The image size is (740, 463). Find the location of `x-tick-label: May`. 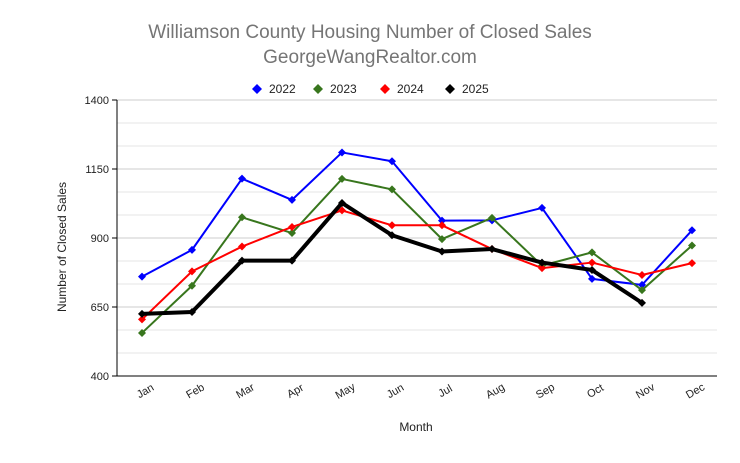

x-tick-label: May is located at coordinates (346, 391).